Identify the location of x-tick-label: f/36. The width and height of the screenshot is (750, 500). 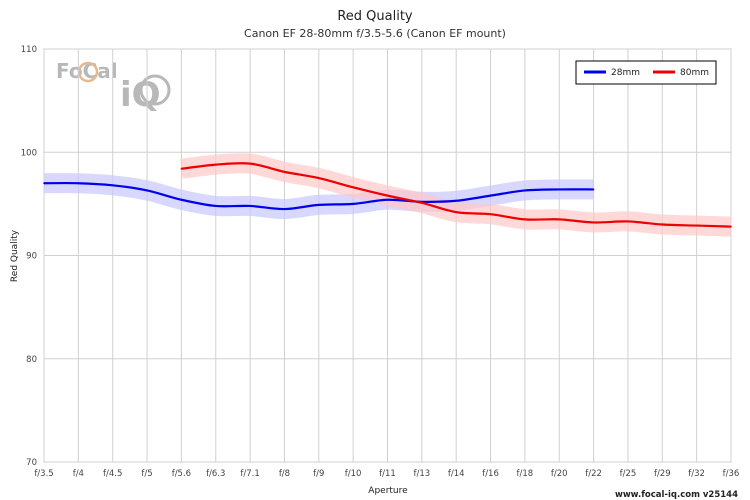
(731, 474).